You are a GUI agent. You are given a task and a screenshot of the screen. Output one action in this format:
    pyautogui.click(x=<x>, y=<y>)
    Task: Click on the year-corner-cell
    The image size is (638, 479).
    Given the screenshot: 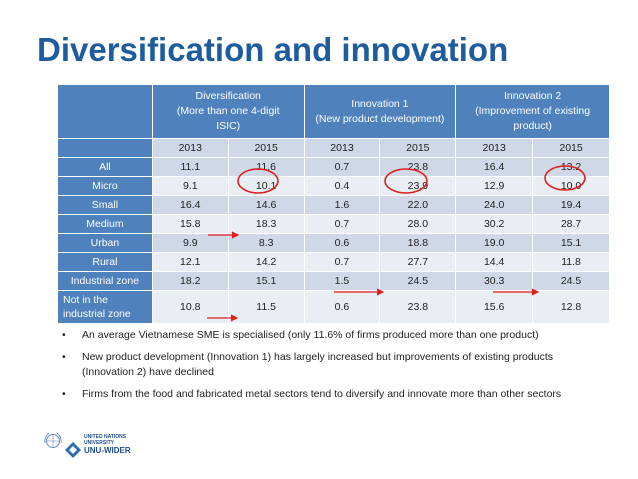 What is the action you would take?
    pyautogui.click(x=105, y=148)
    